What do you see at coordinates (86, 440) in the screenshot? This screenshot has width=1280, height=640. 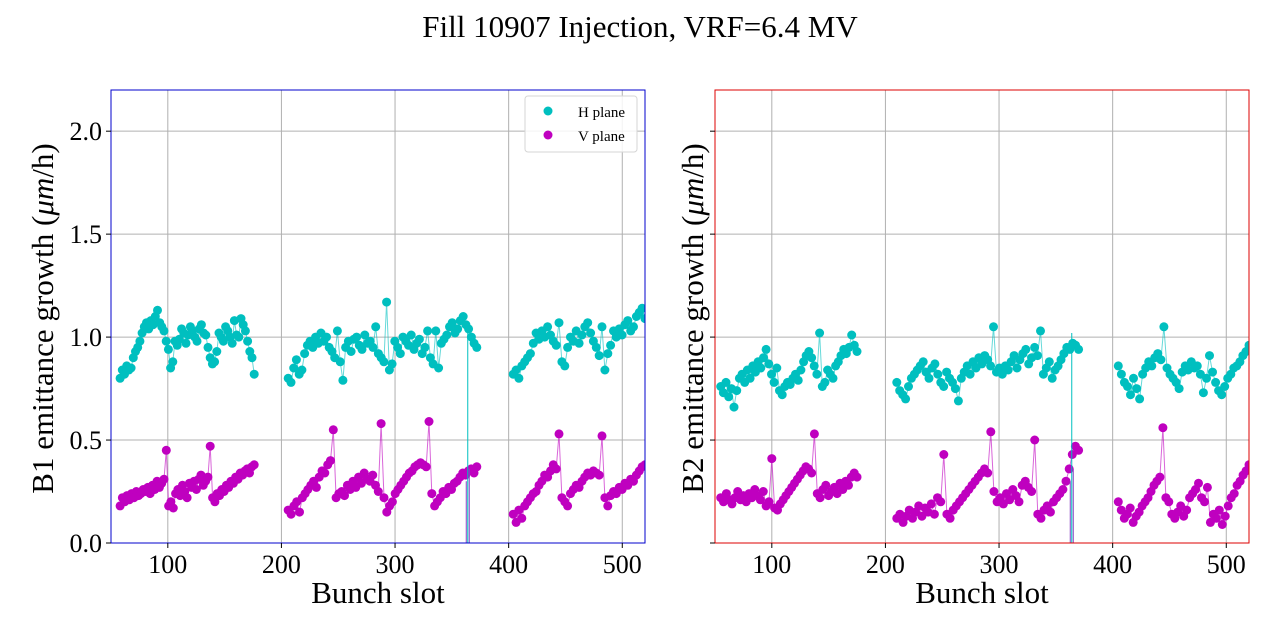 I see `y-tick-label: 0.5` at bounding box center [86, 440].